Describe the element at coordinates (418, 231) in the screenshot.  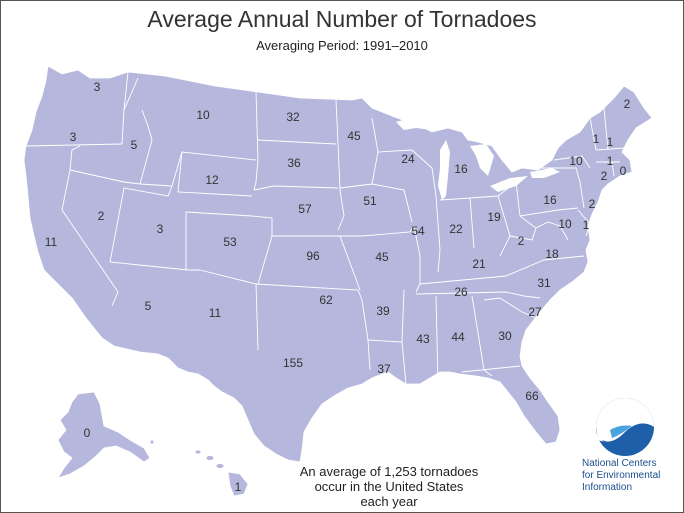
I see `state-value-il: 54` at that location.